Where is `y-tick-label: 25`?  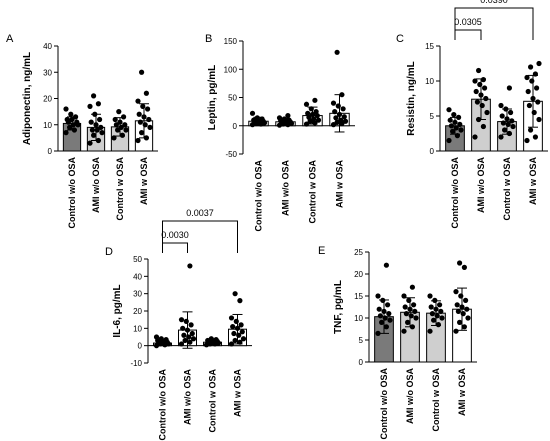 y-tick-label: 25 is located at coordinates (358, 252).